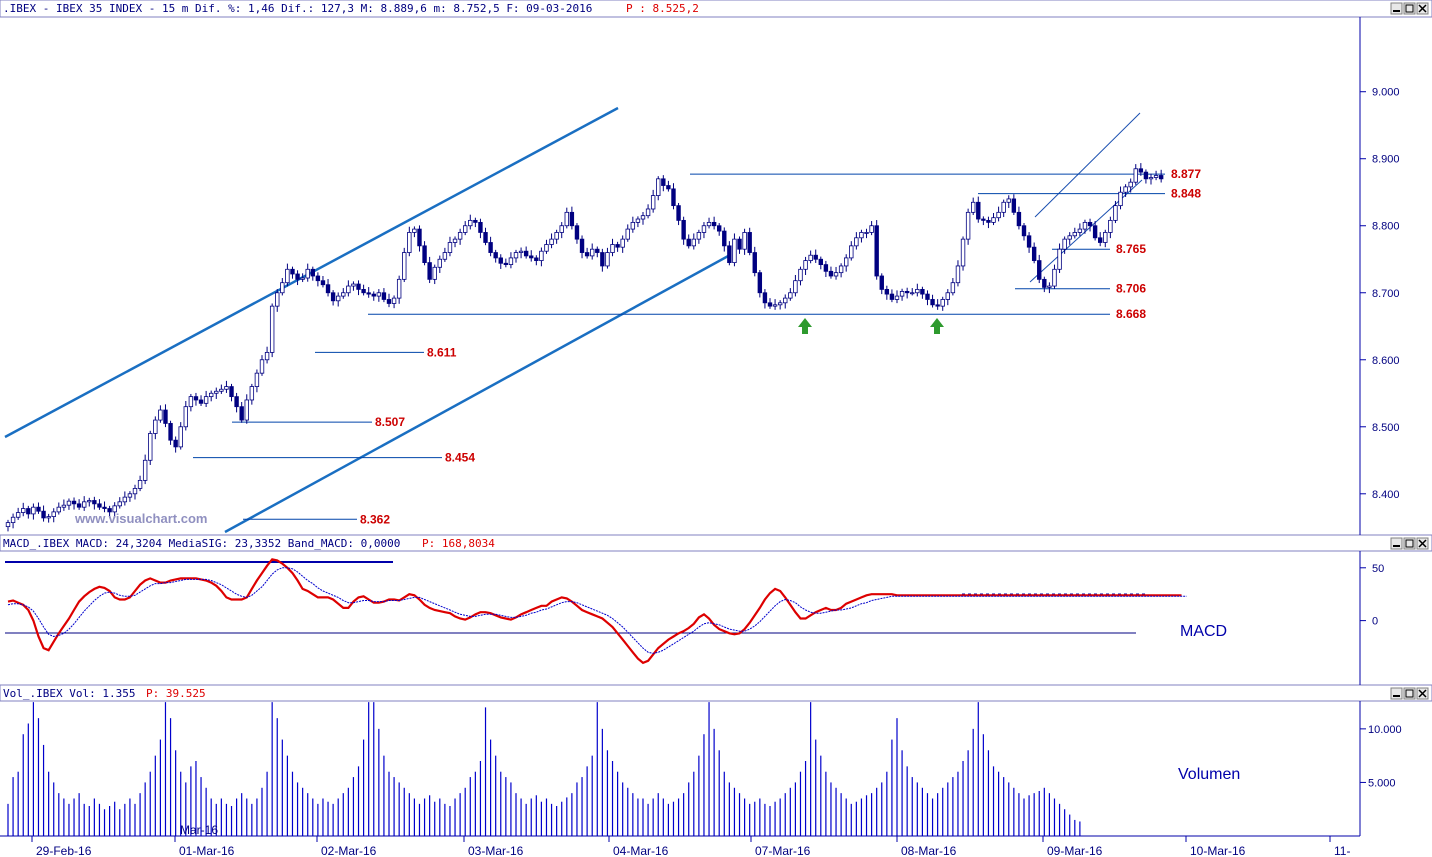 Image resolution: width=1432 pixels, height=857 pixels. Describe the element at coordinates (929, 850) in the screenshot. I see `date-tick-label: 08-Mar-16` at that location.